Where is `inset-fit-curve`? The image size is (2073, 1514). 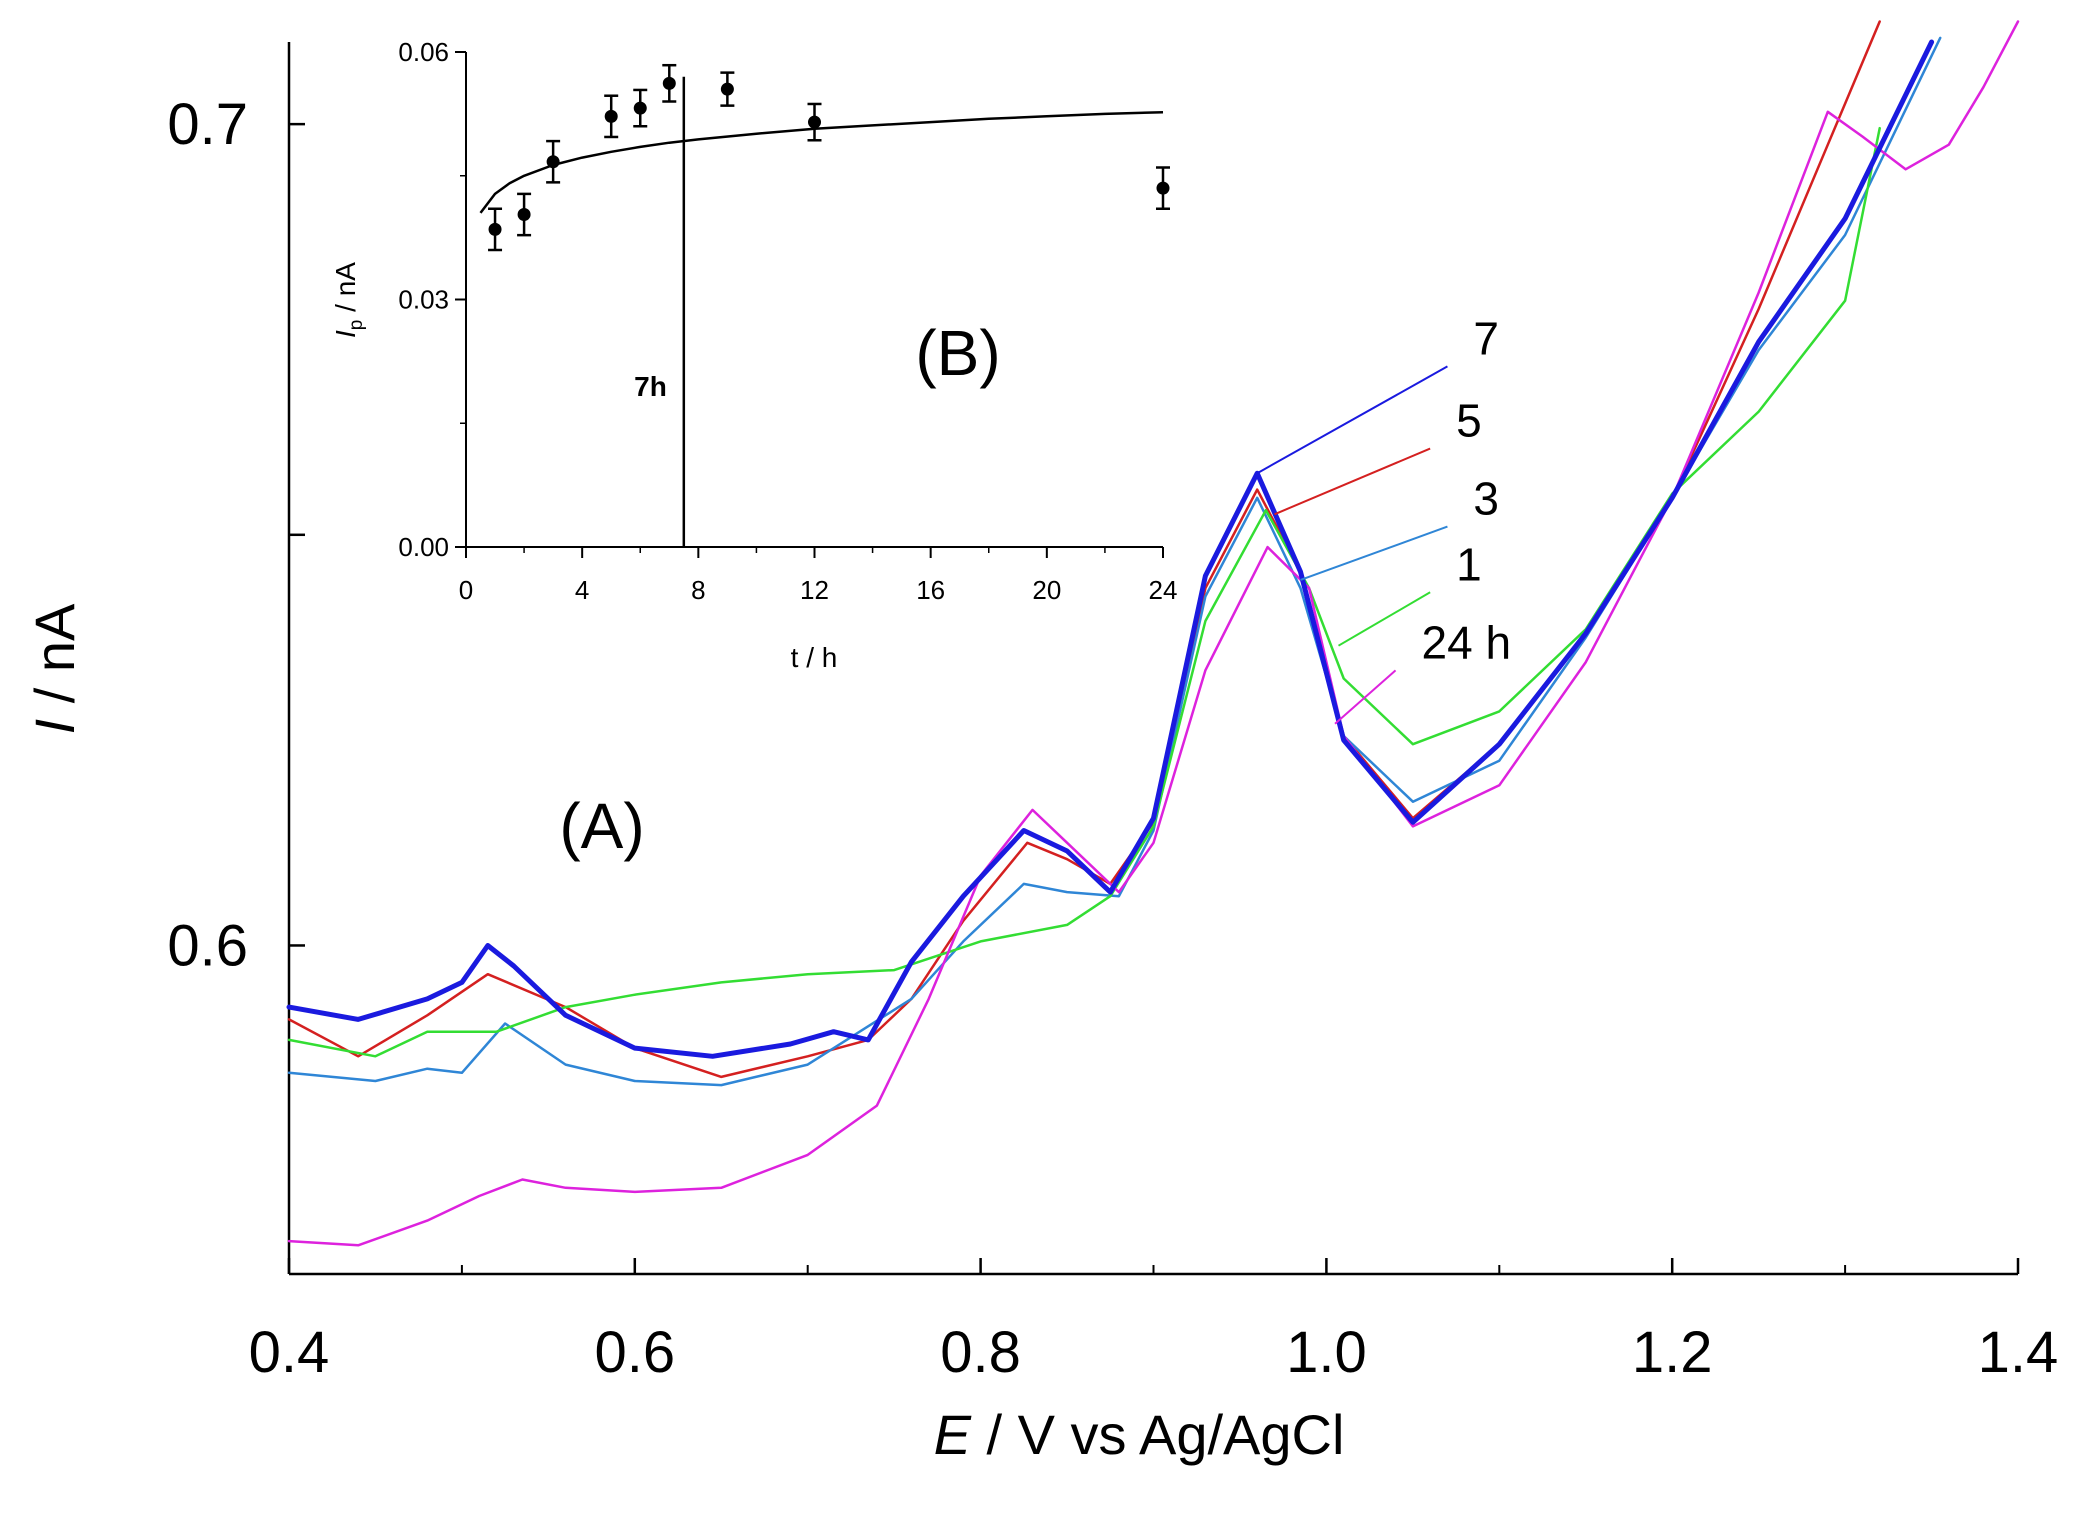
inset-fit-curve is located at coordinates (821, 162).